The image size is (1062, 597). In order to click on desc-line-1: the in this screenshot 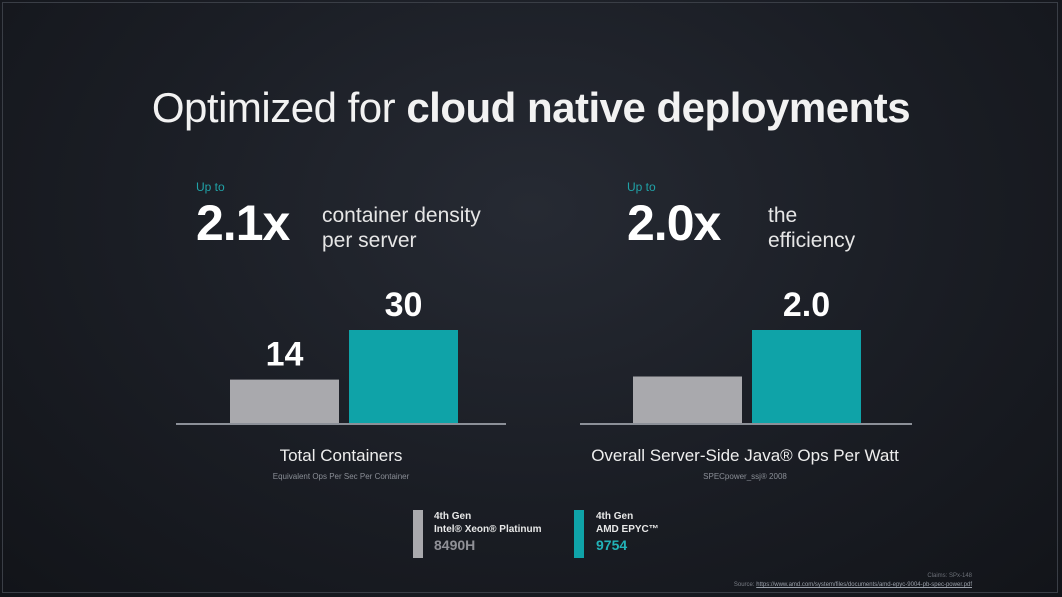, I will do `click(783, 215)`.